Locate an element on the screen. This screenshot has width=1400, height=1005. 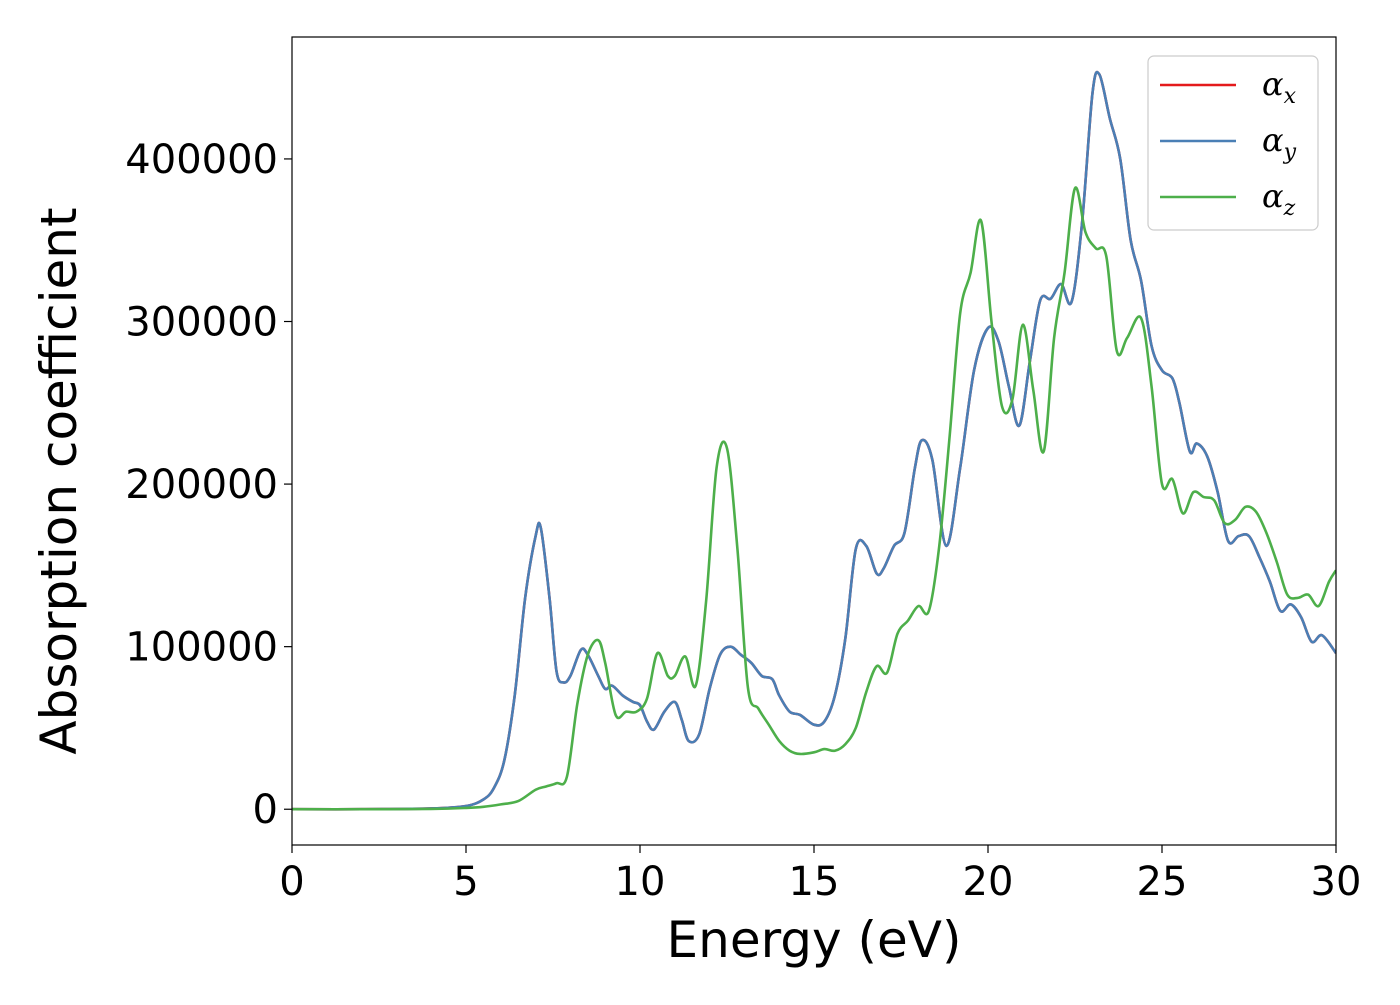
y-axis-title: Absorption coefficient is located at coordinates (59, 480).